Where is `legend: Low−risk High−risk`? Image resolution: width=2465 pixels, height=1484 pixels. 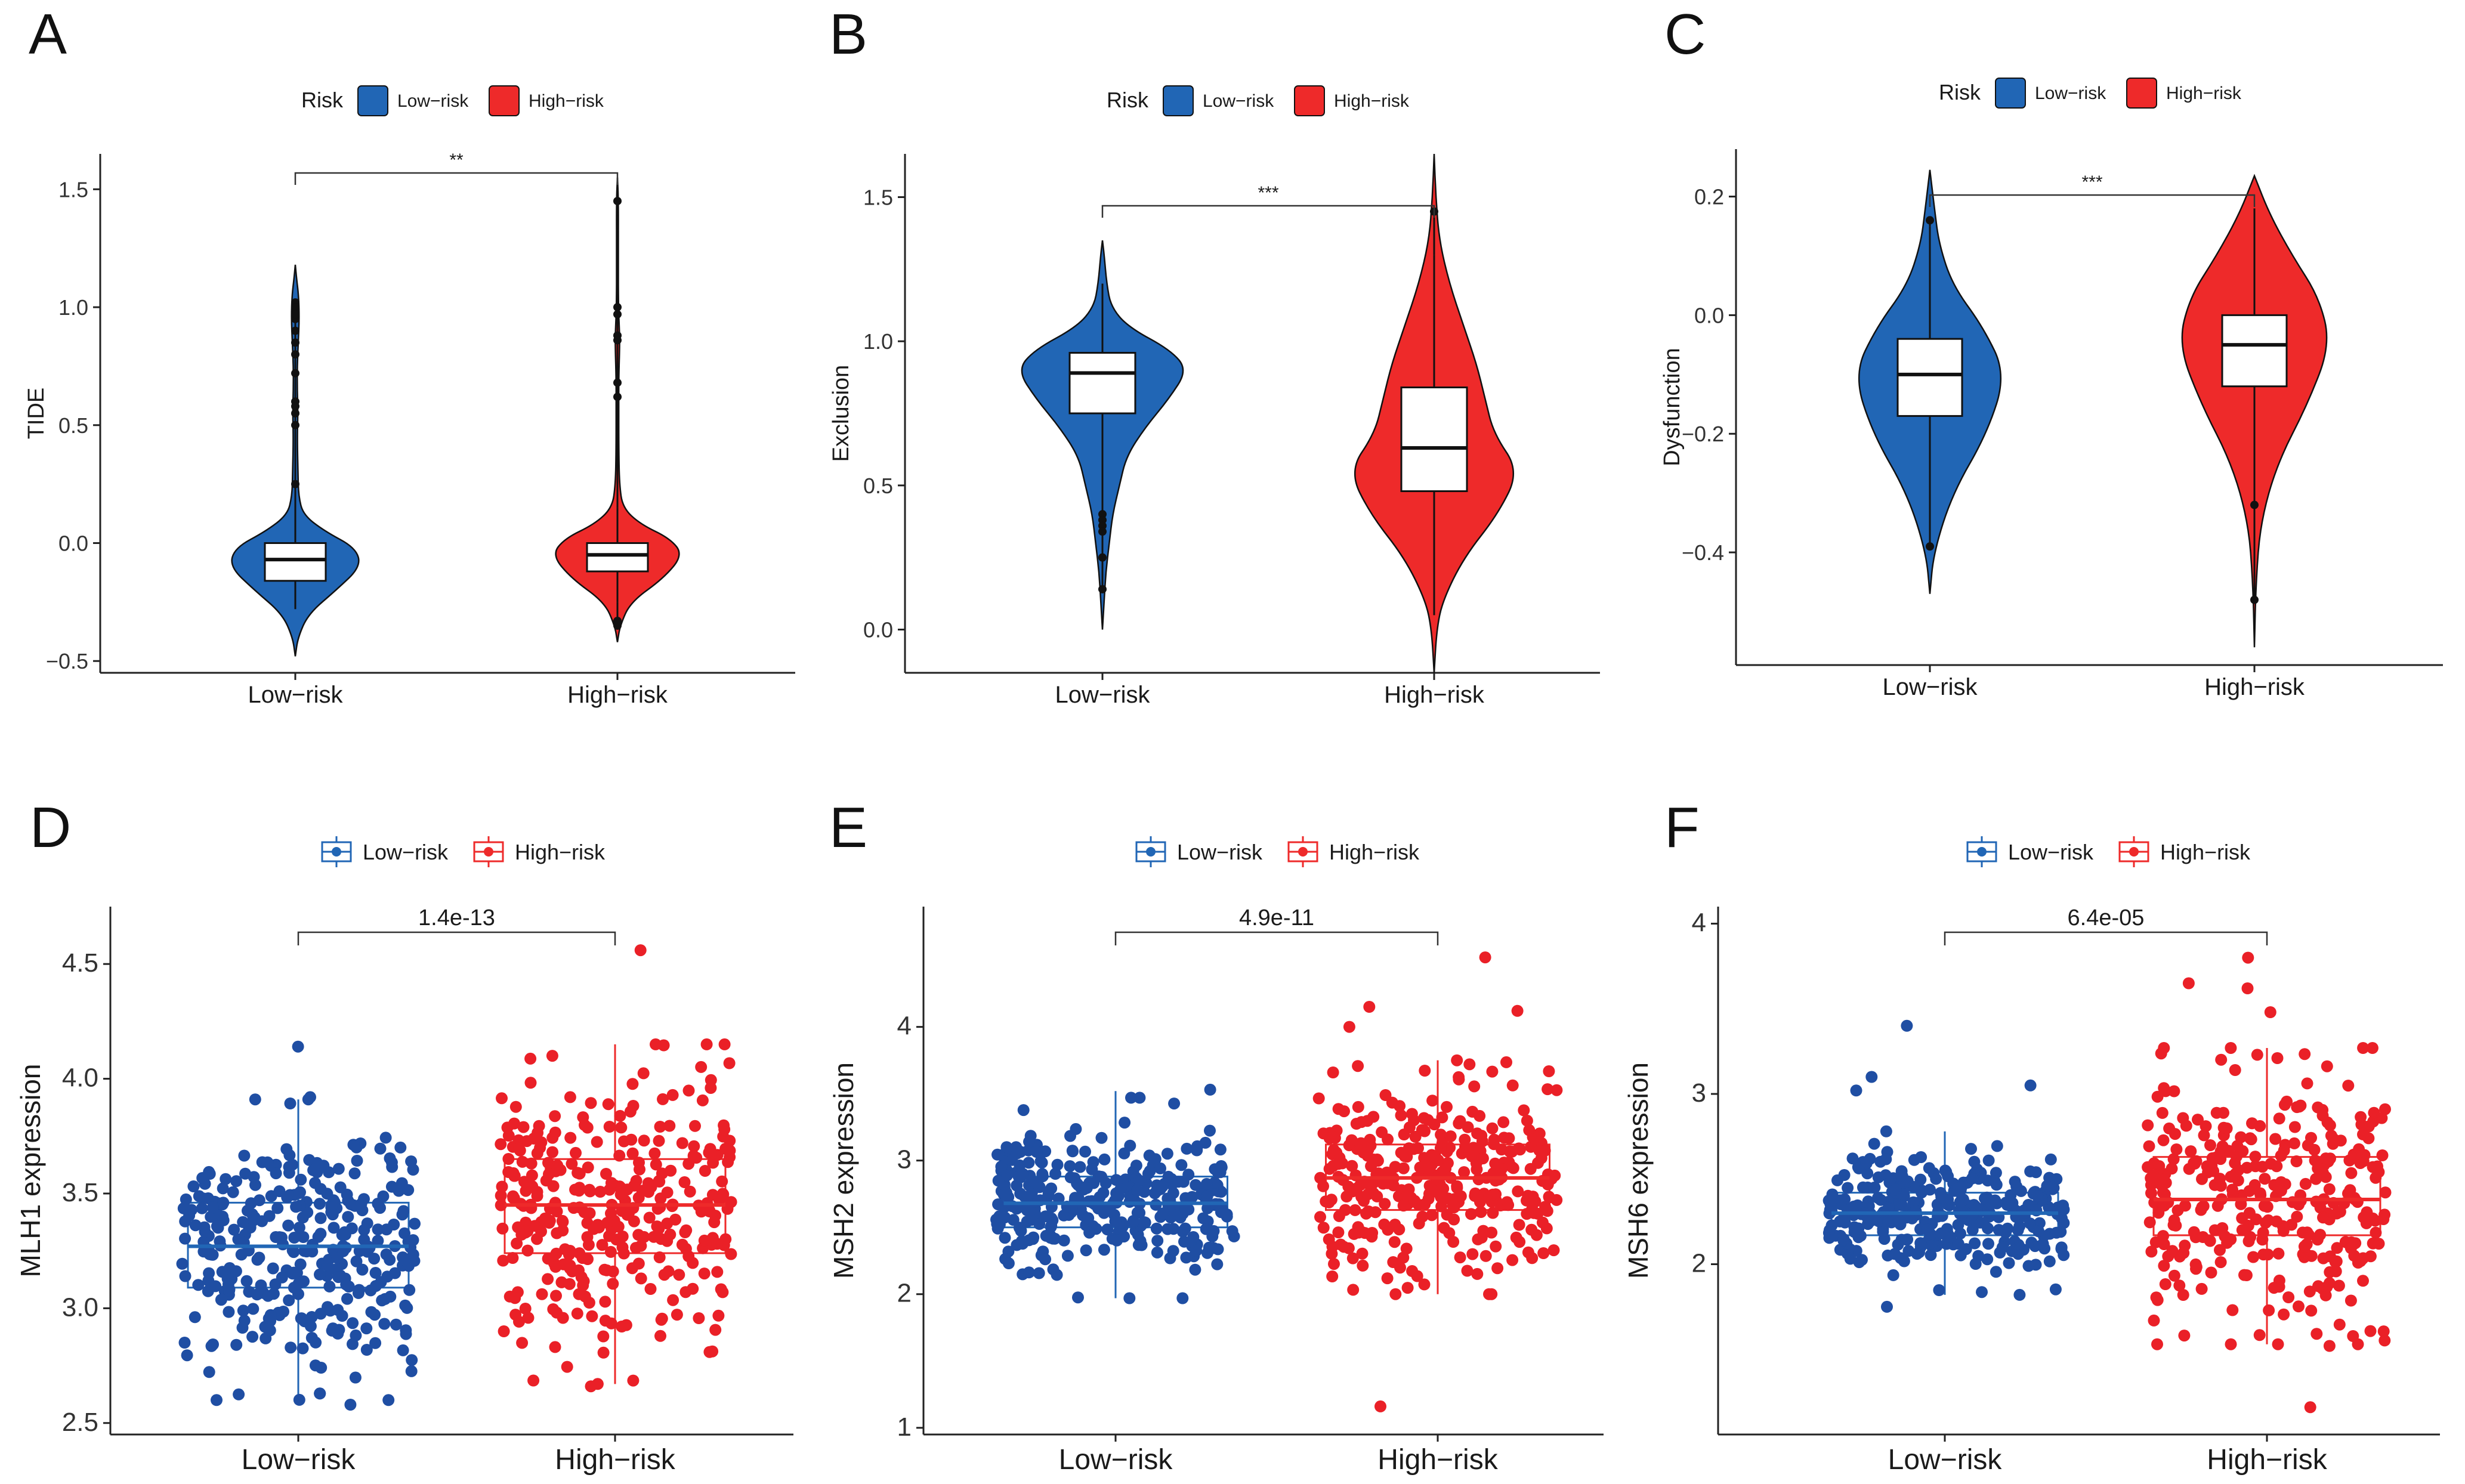 legend: Low−risk High−risk is located at coordinates (463, 851).